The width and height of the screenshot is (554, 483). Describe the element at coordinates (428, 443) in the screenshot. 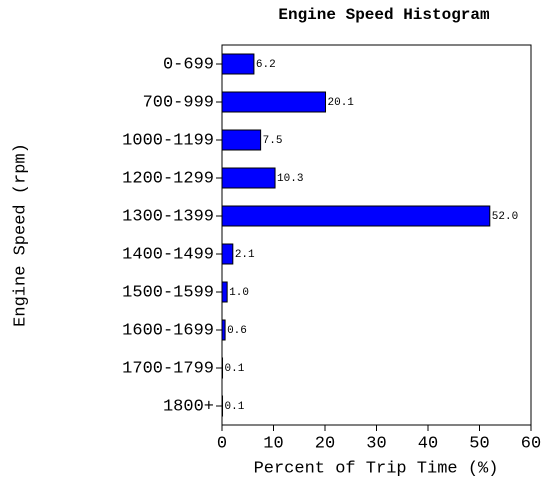

I see `x-tick-label: 40` at that location.